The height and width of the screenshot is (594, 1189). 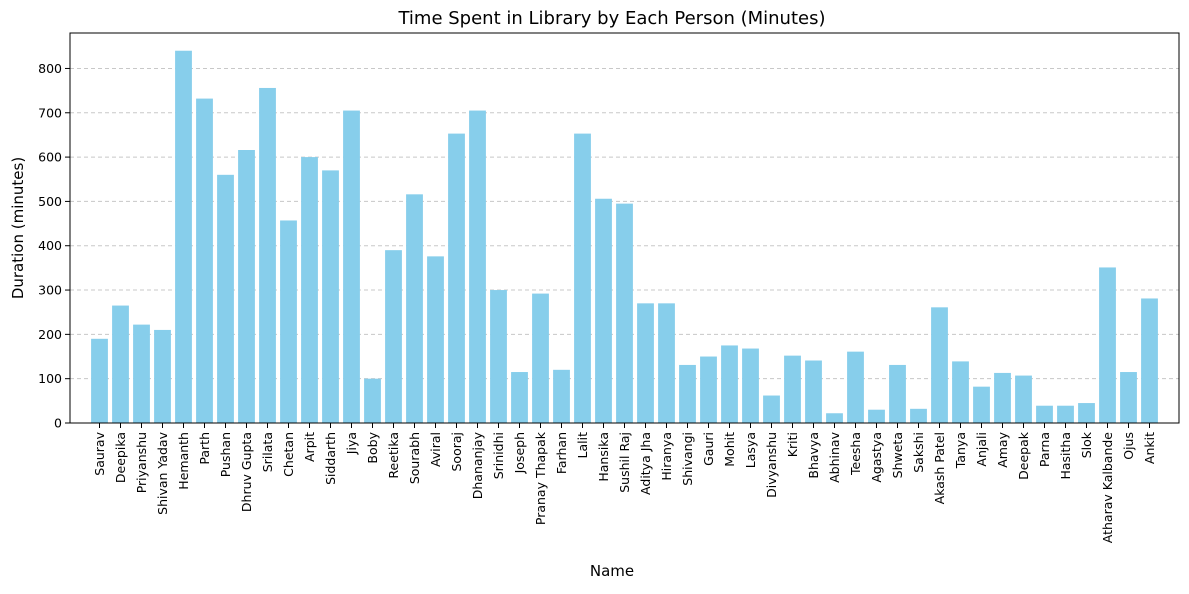 I want to click on x-tick-label: Atharav Kalbande, so click(x=1107, y=488).